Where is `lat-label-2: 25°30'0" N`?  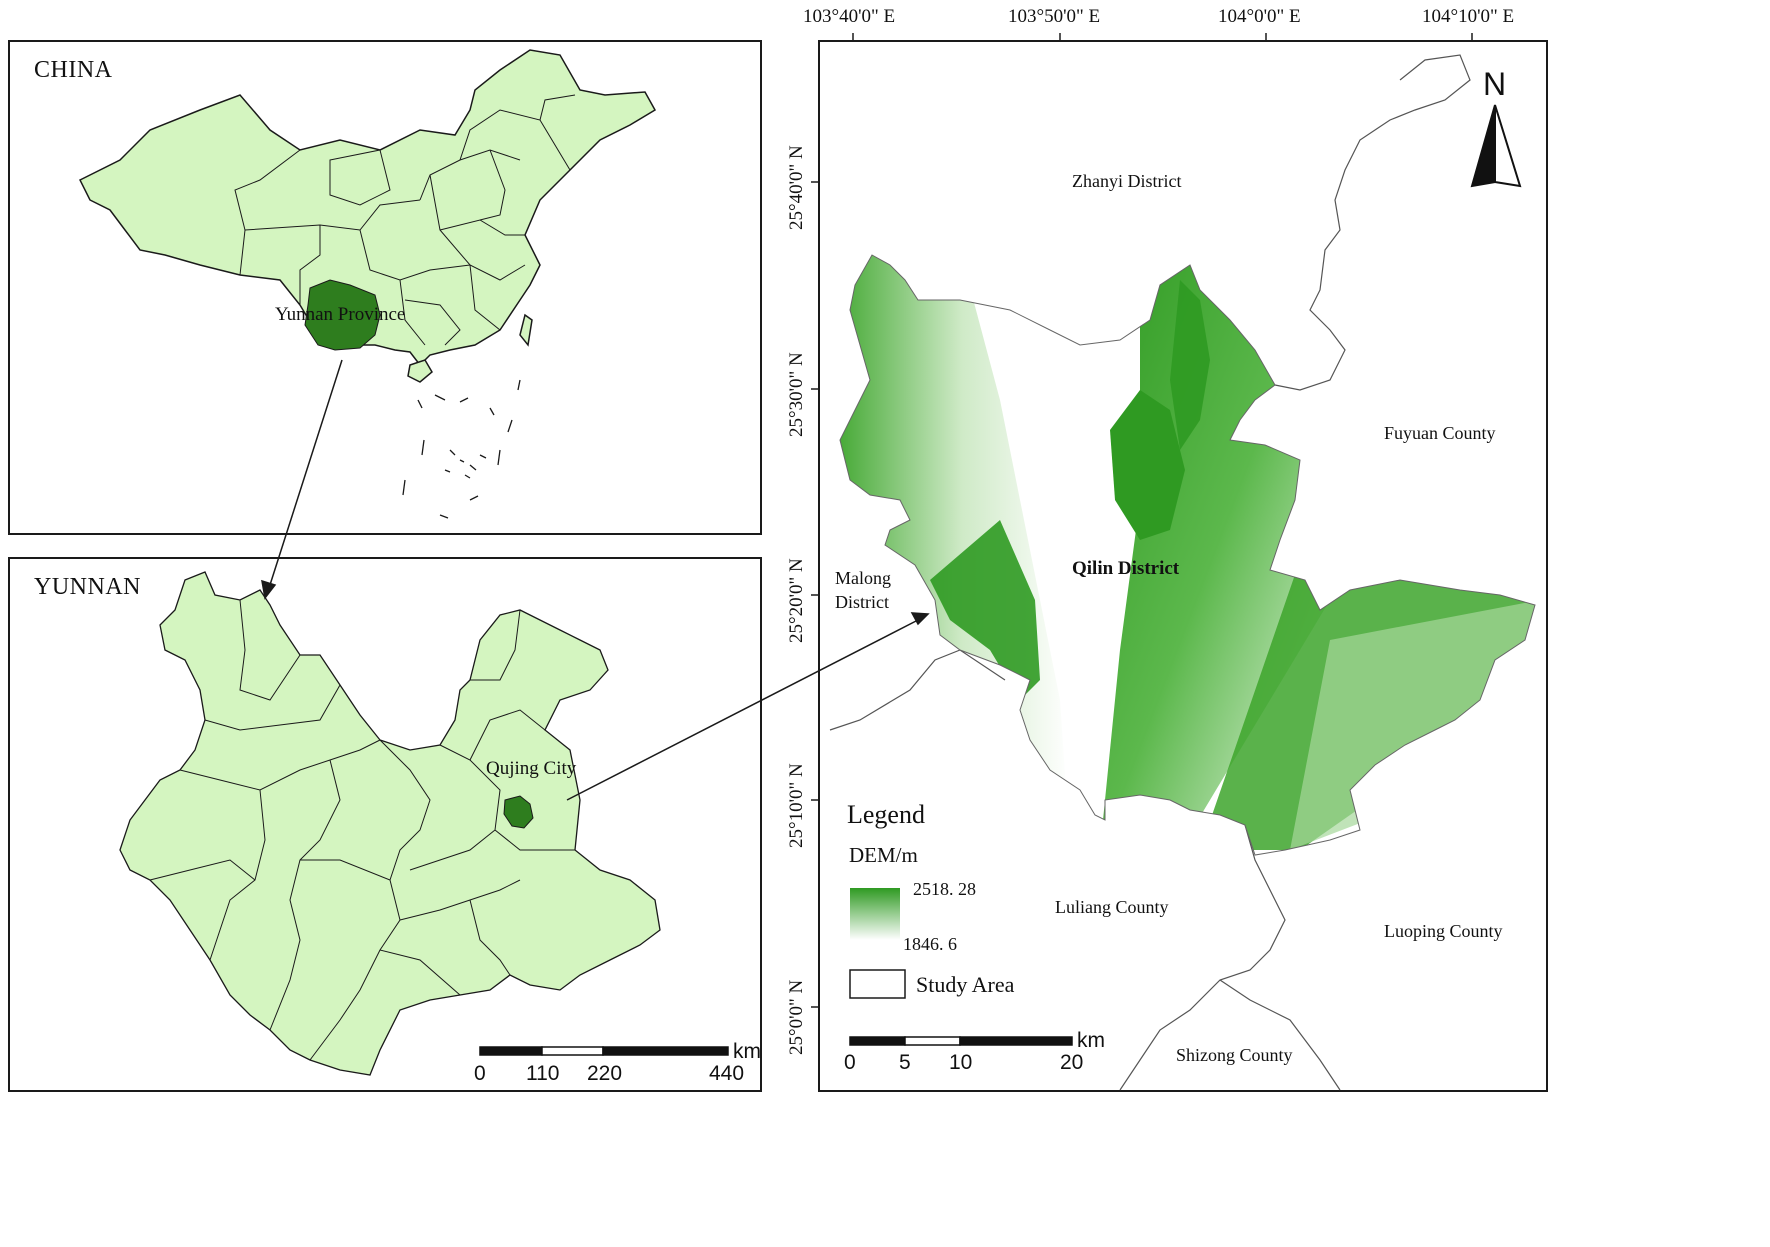
lat-label-2: 25°30'0" N is located at coordinates (796, 394).